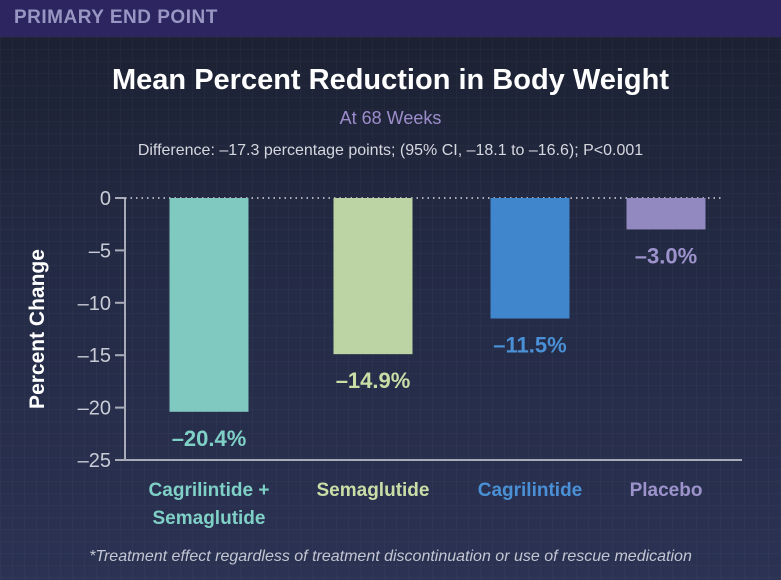 The image size is (781, 580). Describe the element at coordinates (390, 18) in the screenshot. I see `header-band: PRIMARY END POINT` at that location.